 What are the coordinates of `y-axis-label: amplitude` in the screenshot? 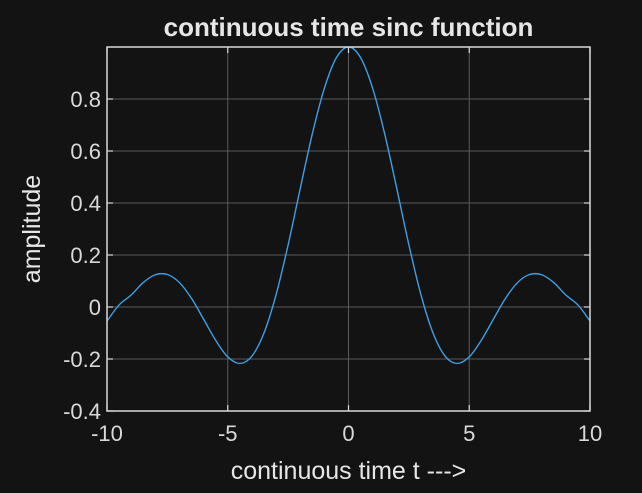 It's located at (32, 229).